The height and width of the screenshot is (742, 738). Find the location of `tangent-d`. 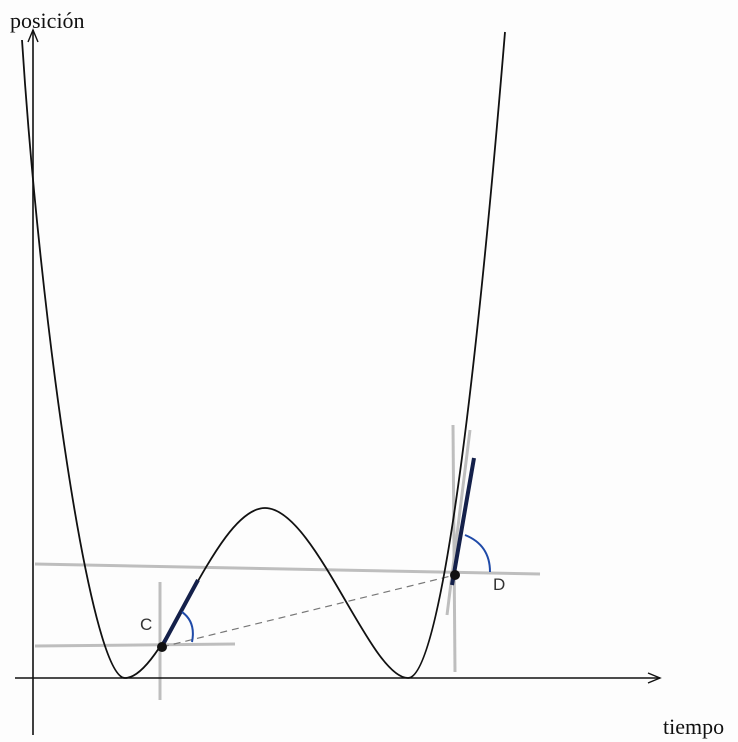

tangent-d is located at coordinates (463, 521).